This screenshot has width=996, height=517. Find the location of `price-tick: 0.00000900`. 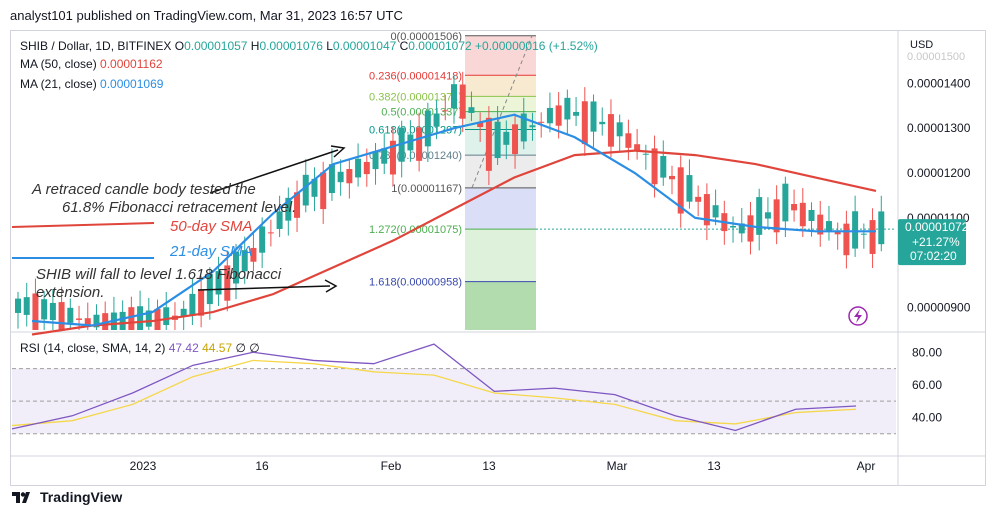

price-tick: 0.00000900 is located at coordinates (939, 308).